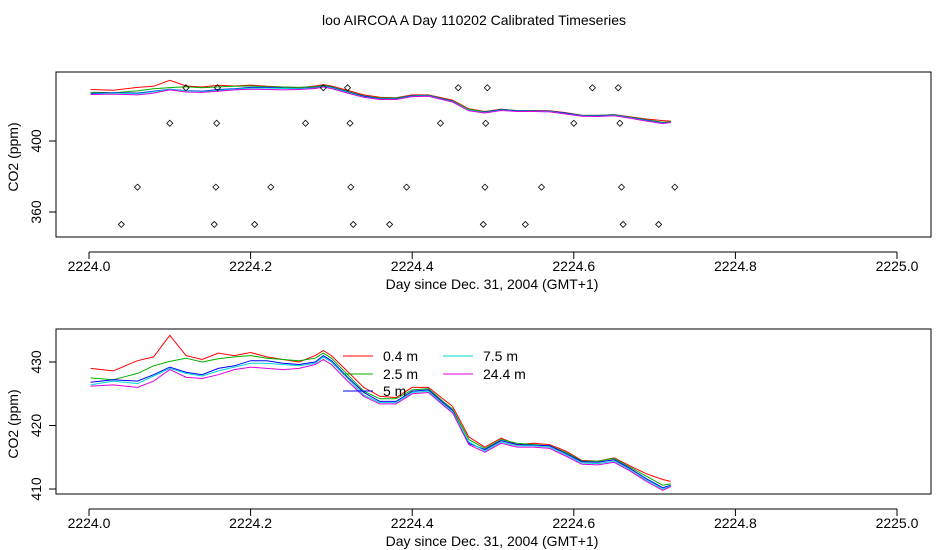 Image resolution: width=950 pixels, height=550 pixels. What do you see at coordinates (735, 523) in the screenshot?
I see `bottom-x-tick-label: 2224.8` at bounding box center [735, 523].